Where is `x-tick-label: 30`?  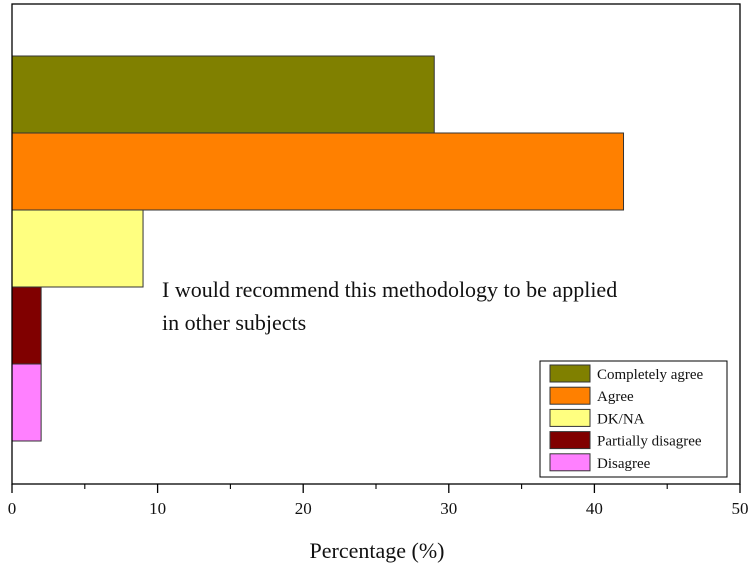 x-tick-label: 30 is located at coordinates (448, 508).